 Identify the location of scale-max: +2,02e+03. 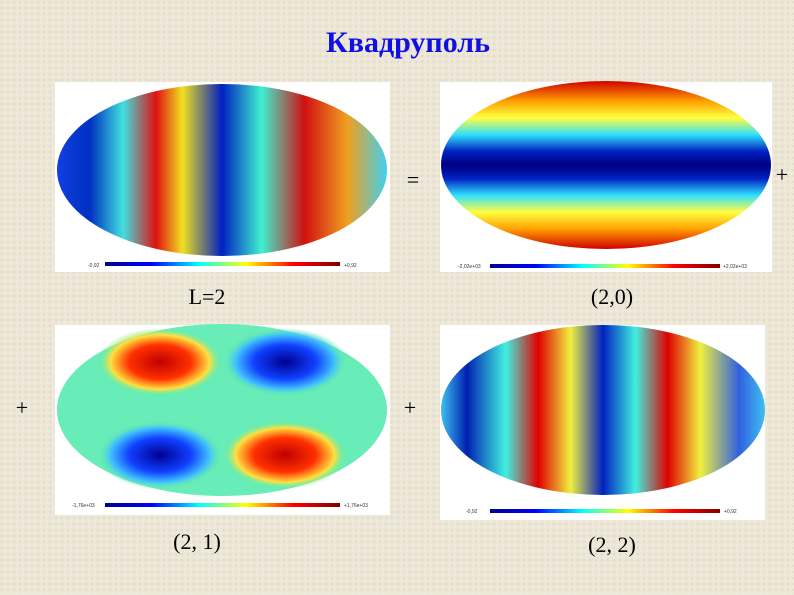
(735, 267).